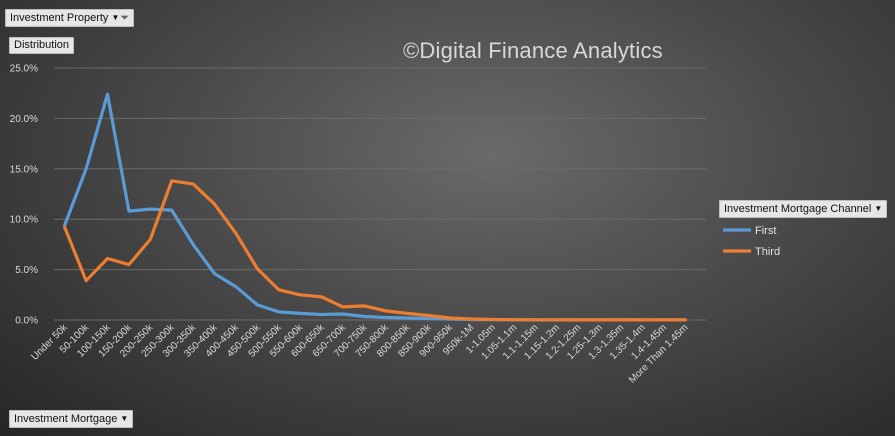 This screenshot has height=436, width=895. Describe the element at coordinates (125, 18) in the screenshot. I see `funnel-icon: ⏷` at that location.